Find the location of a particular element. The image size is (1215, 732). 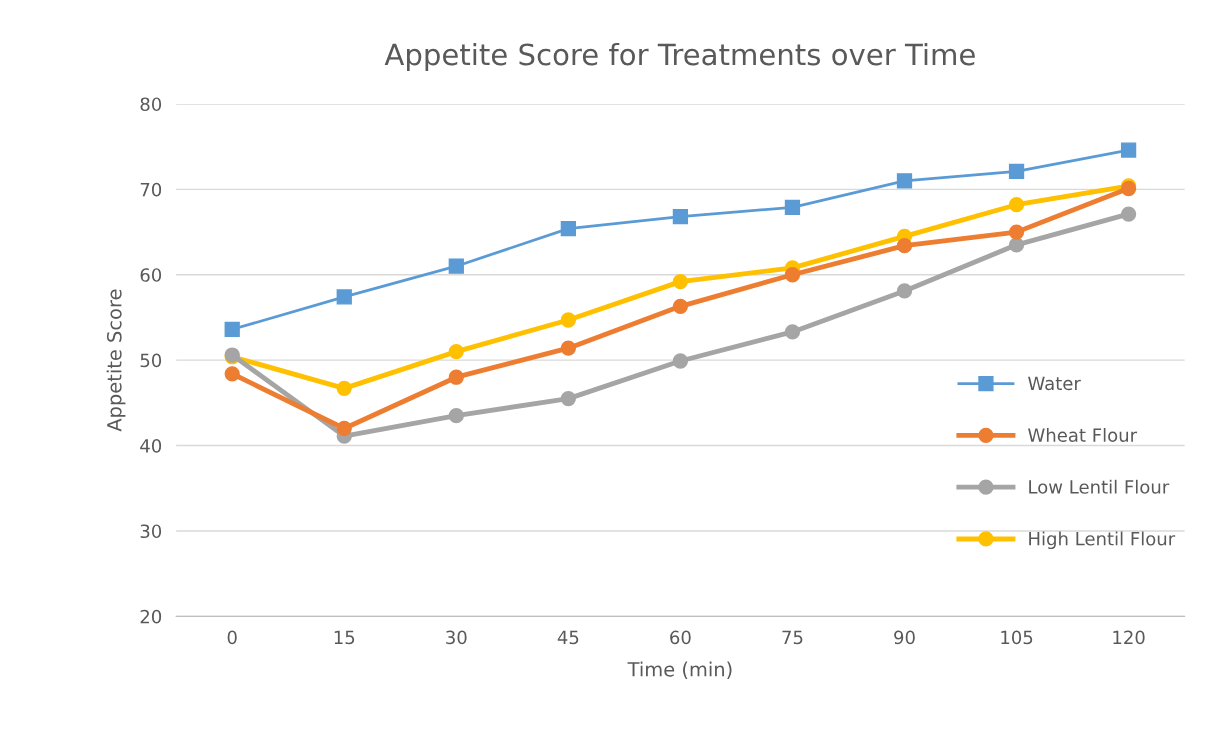

x-tick-label: 120 is located at coordinates (1129, 637).